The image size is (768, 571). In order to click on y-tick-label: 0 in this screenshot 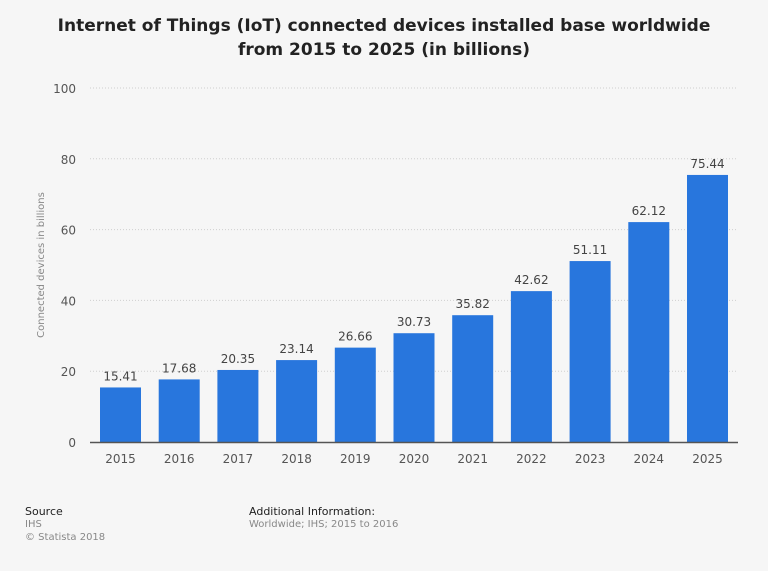, I will do `click(72, 443)`.